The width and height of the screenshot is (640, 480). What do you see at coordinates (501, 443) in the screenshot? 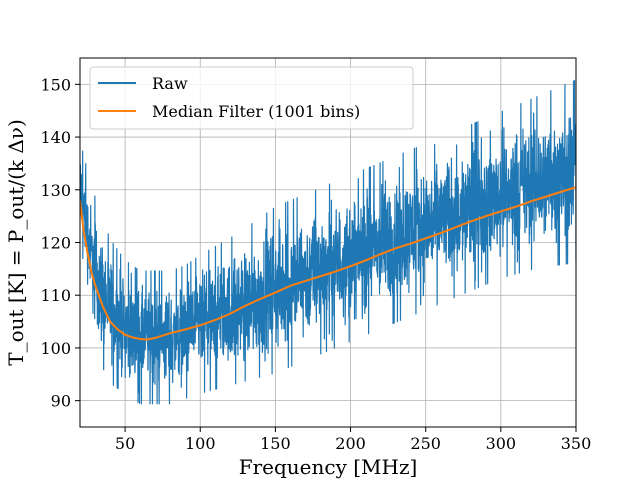
I see `x-tick-label: 300` at bounding box center [501, 443].